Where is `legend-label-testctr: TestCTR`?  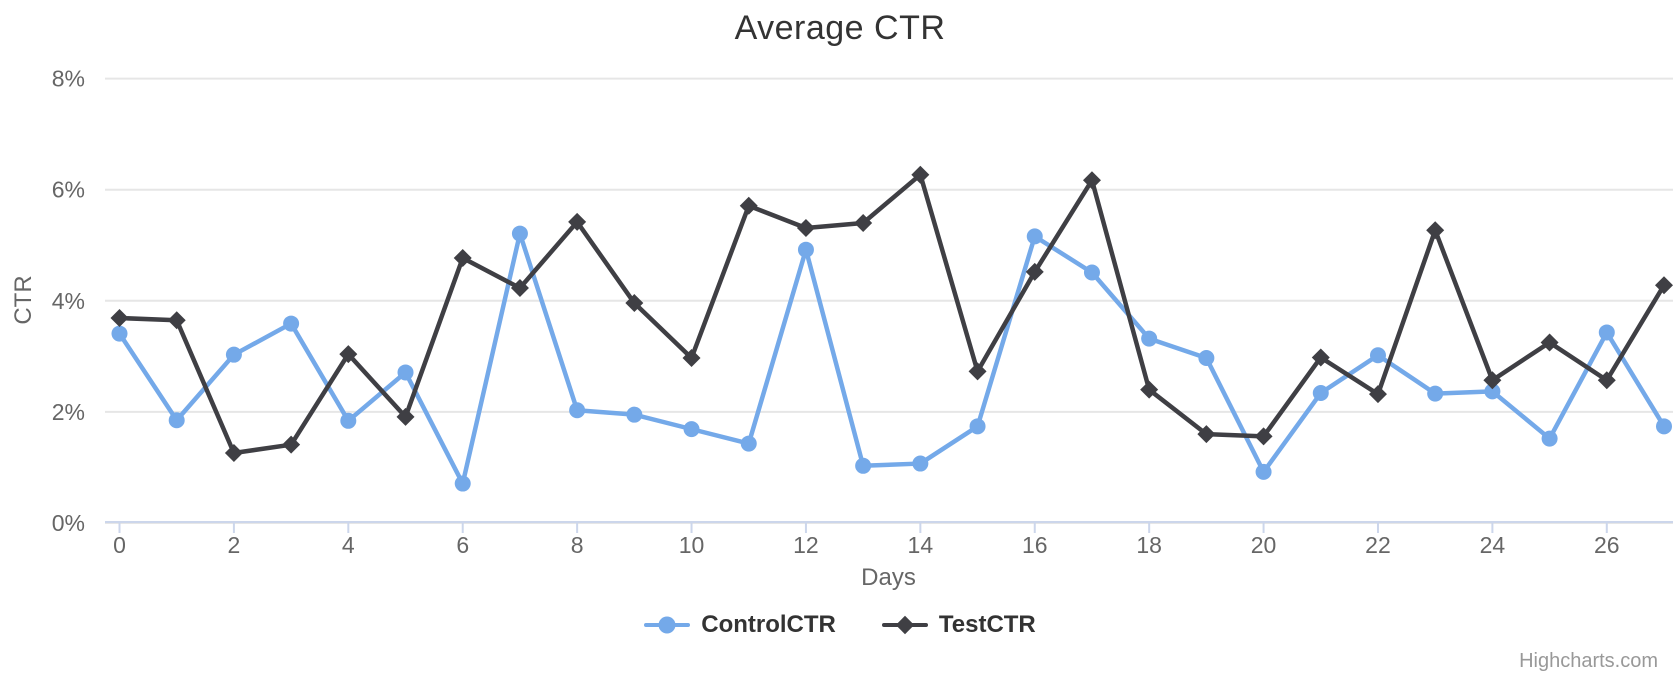 legend-label-testctr: TestCTR is located at coordinates (987, 624).